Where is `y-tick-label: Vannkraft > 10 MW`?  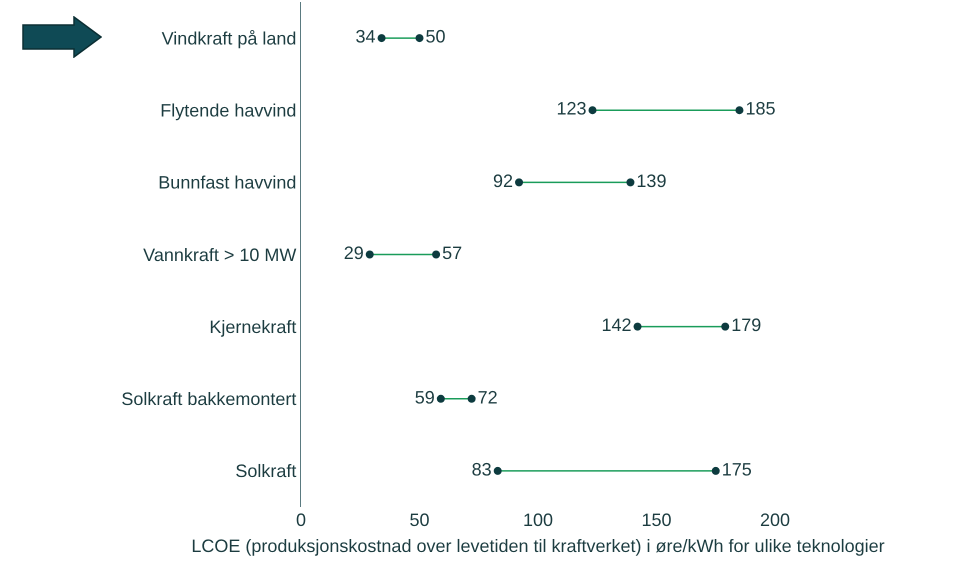 y-tick-label: Vannkraft > 10 MW is located at coordinates (219, 254).